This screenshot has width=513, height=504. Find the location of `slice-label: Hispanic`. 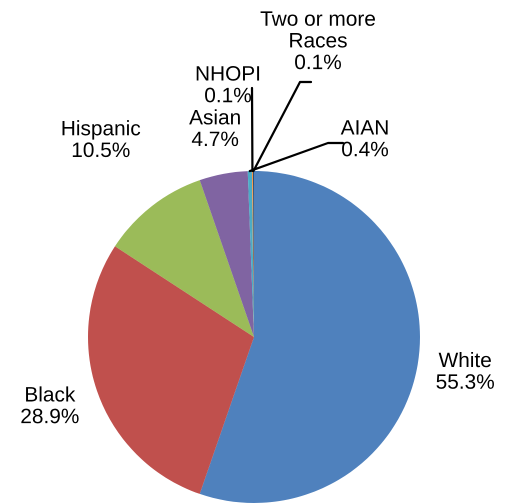

slice-label: Hispanic is located at coordinates (101, 130).